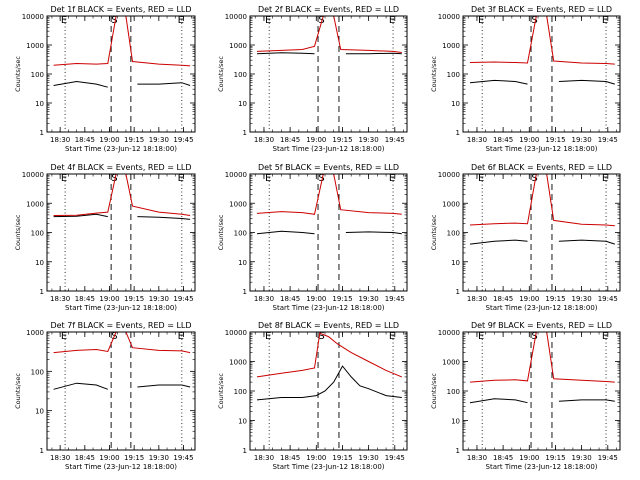 The width and height of the screenshot is (640, 480). Describe the element at coordinates (541, 325) in the screenshot. I see `panel-title: Det 9f BLACK = Events, RED = LLD` at that location.